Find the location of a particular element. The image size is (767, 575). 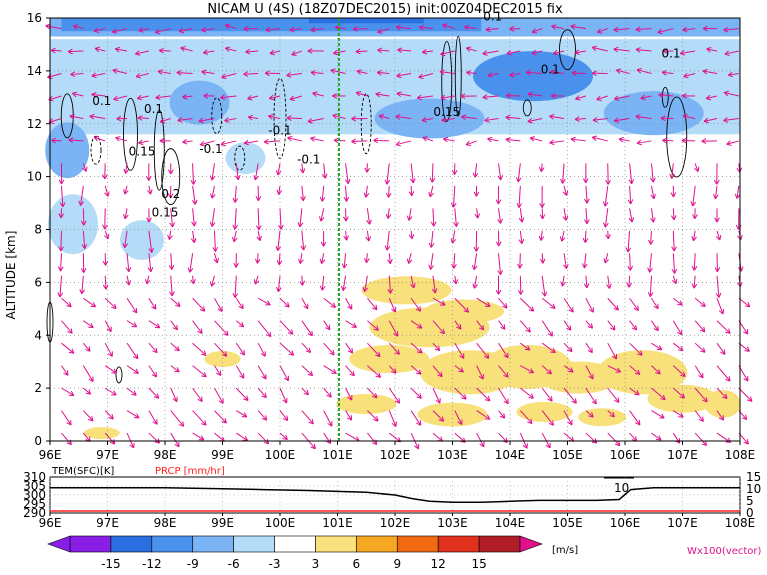

colorbar-tick-label: -9 is located at coordinates (193, 564).